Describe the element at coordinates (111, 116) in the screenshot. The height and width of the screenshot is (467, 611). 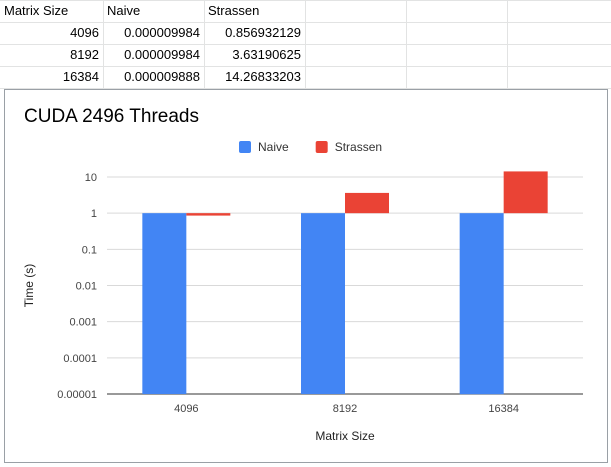
I see `chart-title: CUDA 2496 Threads` at that location.